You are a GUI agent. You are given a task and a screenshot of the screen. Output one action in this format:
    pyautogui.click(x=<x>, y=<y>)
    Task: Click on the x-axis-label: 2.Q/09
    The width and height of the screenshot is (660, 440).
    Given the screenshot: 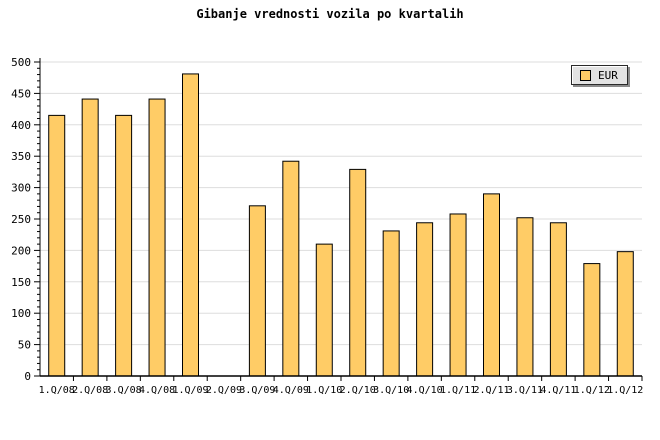 What is the action you would take?
    pyautogui.click(x=224, y=390)
    